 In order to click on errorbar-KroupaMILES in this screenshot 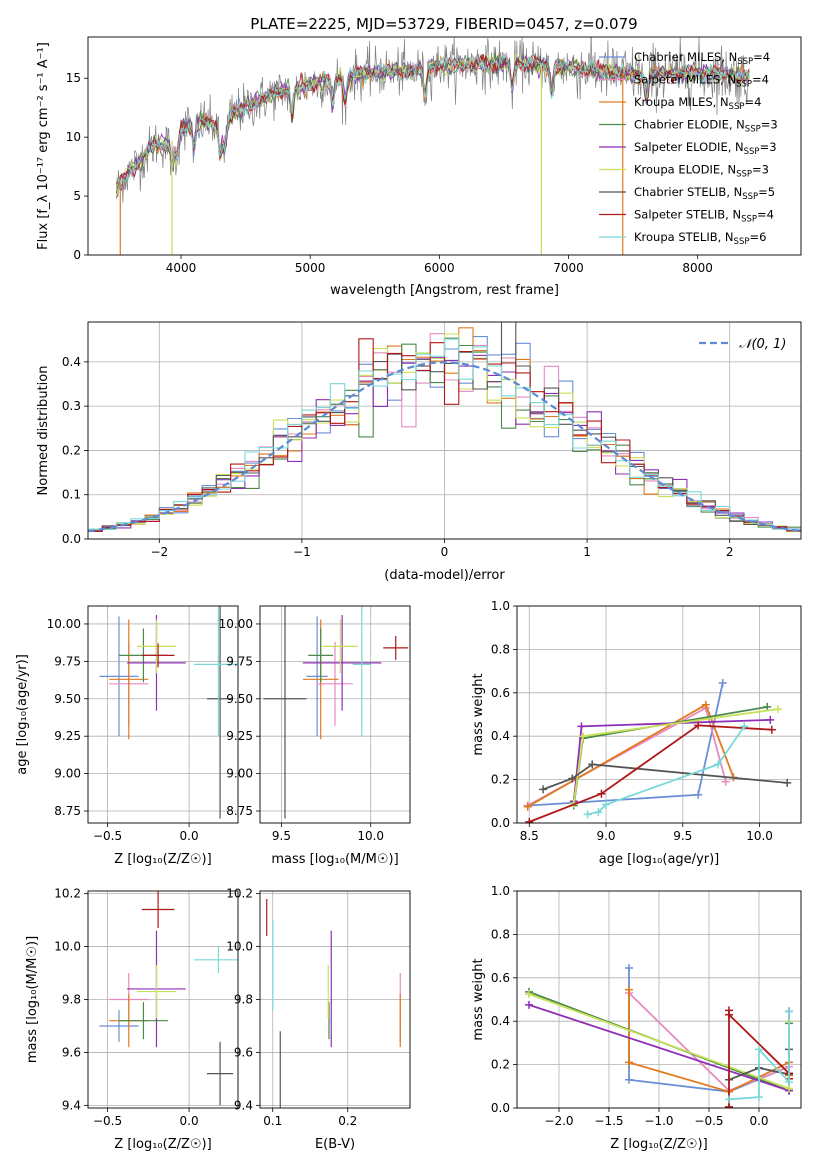, I will do `click(129, 679)`.